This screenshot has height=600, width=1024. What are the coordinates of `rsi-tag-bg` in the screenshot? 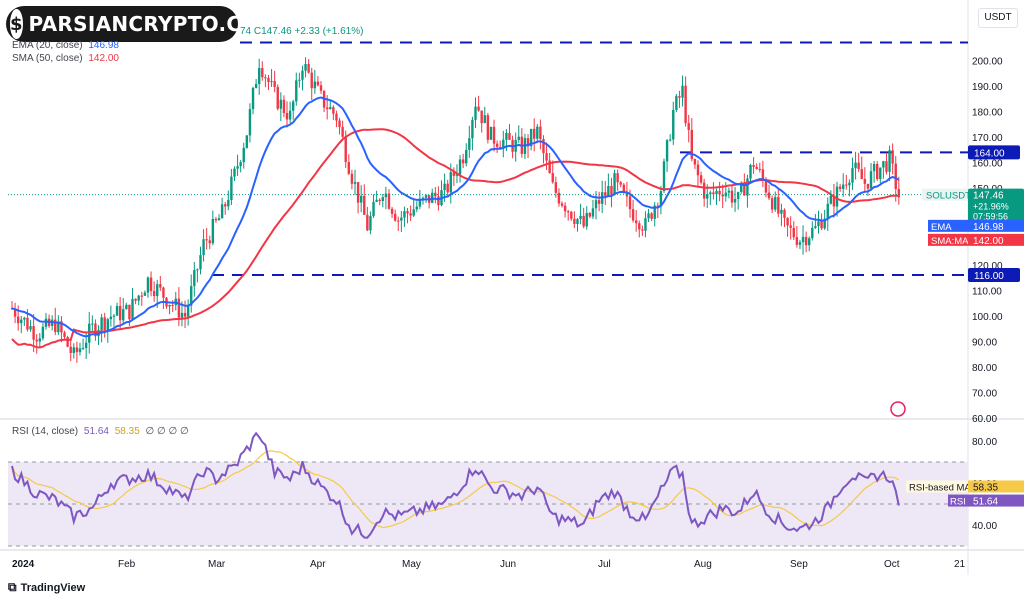 It's located at (958, 500).